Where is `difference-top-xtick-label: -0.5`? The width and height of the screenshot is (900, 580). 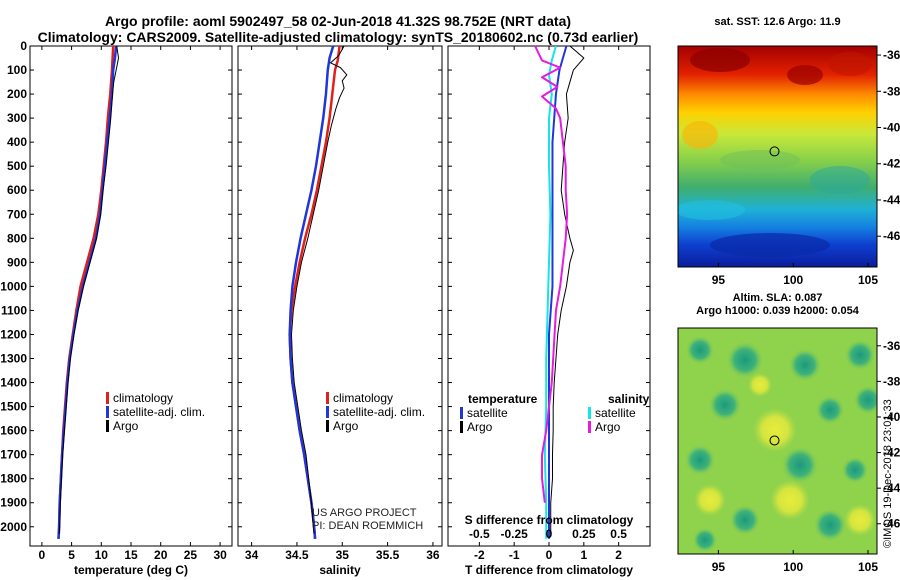 difference-top-xtick-label: -0.5 is located at coordinates (479, 534).